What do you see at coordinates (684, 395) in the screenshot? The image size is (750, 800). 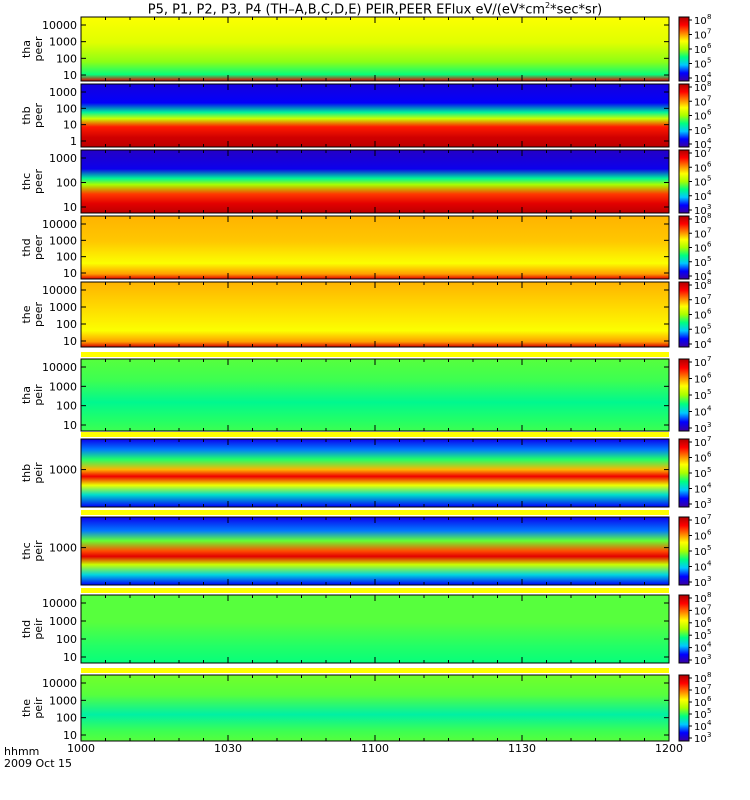 I see `colorbar-tha-peir` at bounding box center [684, 395].